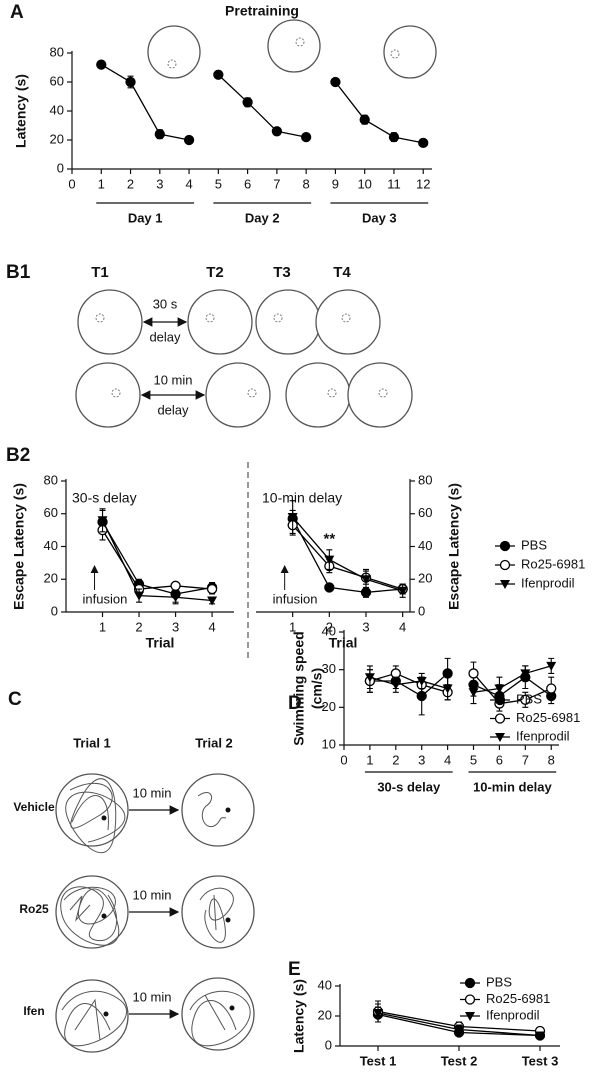  Describe the element at coordinates (71, 183) in the screenshot. I see `x-tick-label: 0` at that location.